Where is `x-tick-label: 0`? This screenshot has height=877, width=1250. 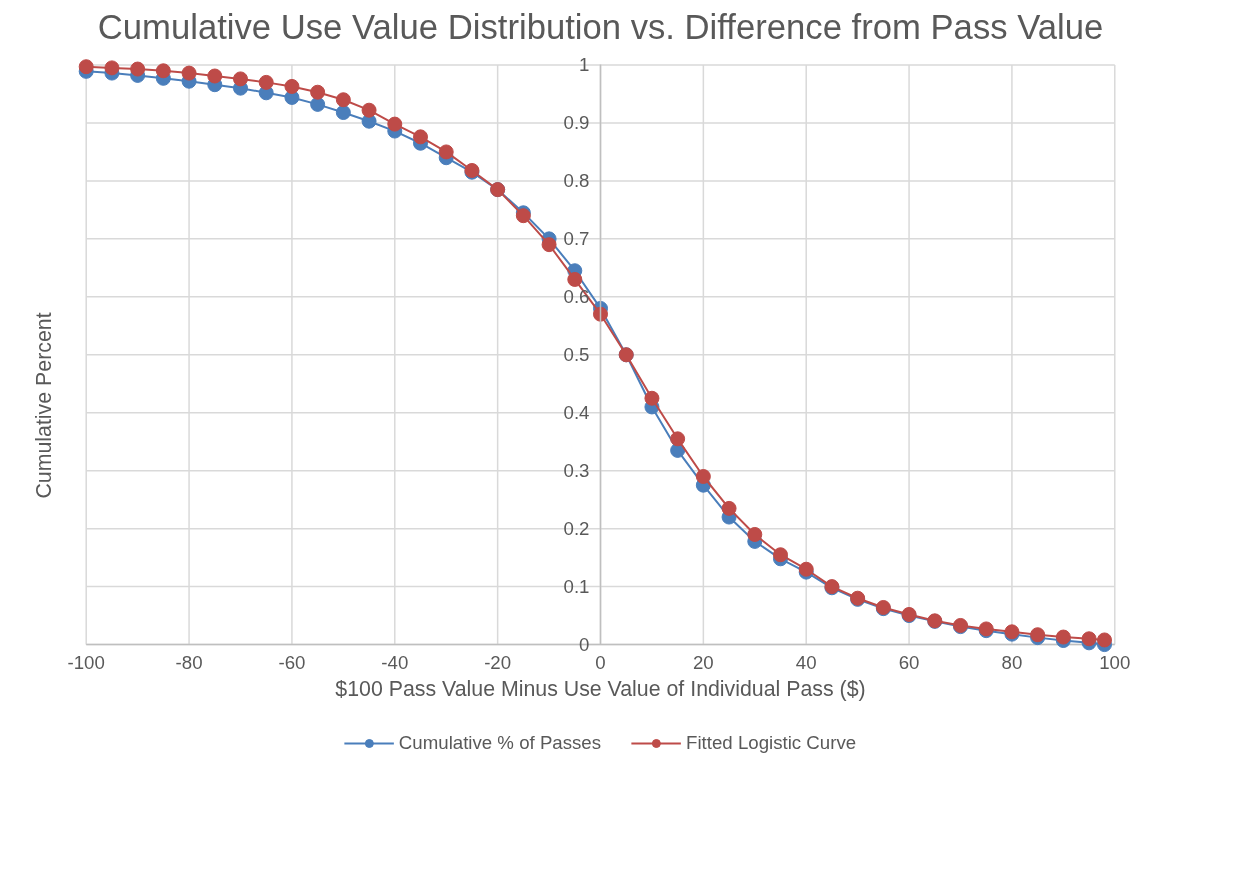
x-tick-label: 0 is located at coordinates (600, 662).